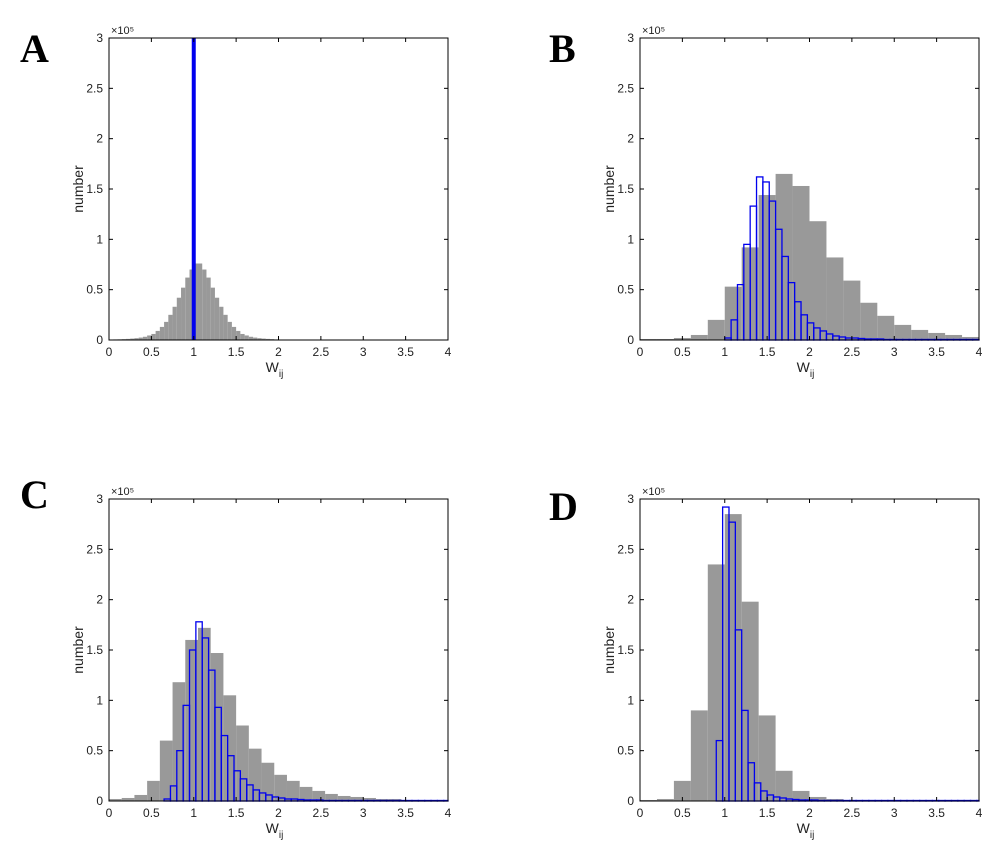 The image size is (1000, 854). I want to click on panel-letter: C, so click(34, 494).